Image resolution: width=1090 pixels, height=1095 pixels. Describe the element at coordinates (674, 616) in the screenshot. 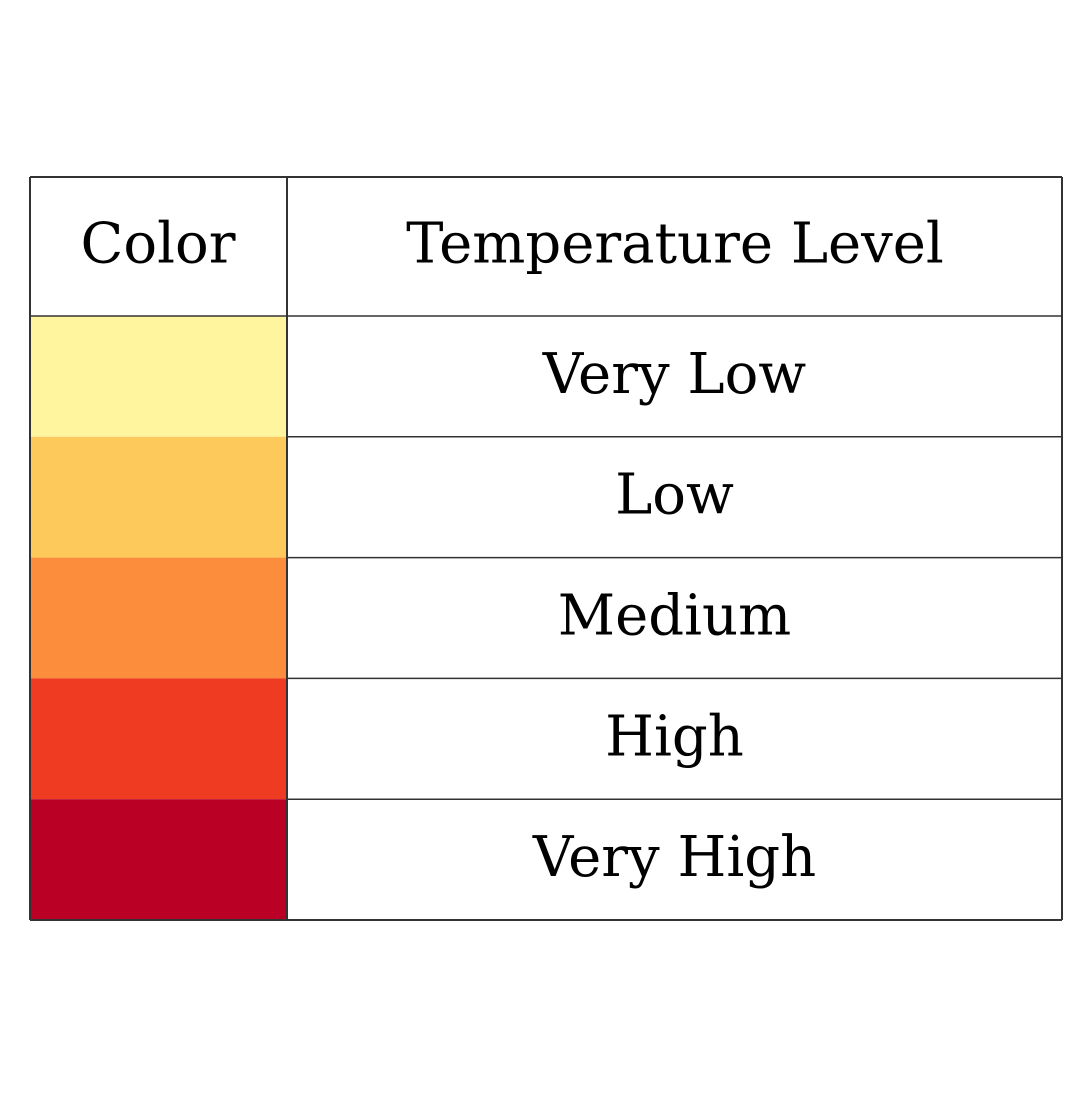

I see `level-label: Medium` at that location.